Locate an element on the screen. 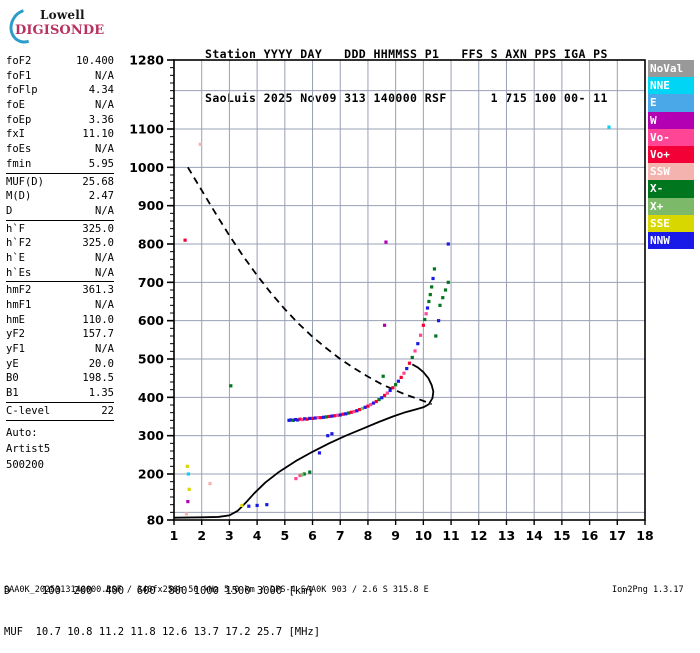 The height and width of the screenshot is (653, 700). legend-swatch-x: X- is located at coordinates (671, 189).